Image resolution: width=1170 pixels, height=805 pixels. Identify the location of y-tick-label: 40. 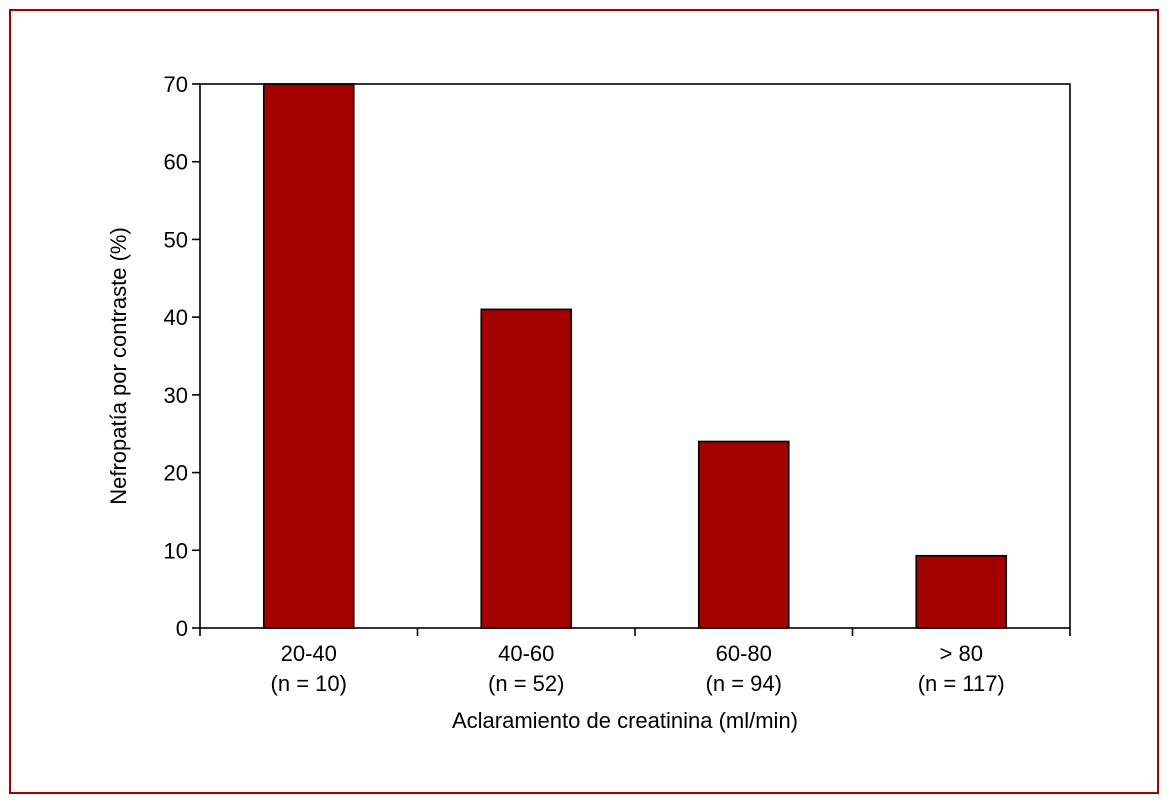
(176, 317).